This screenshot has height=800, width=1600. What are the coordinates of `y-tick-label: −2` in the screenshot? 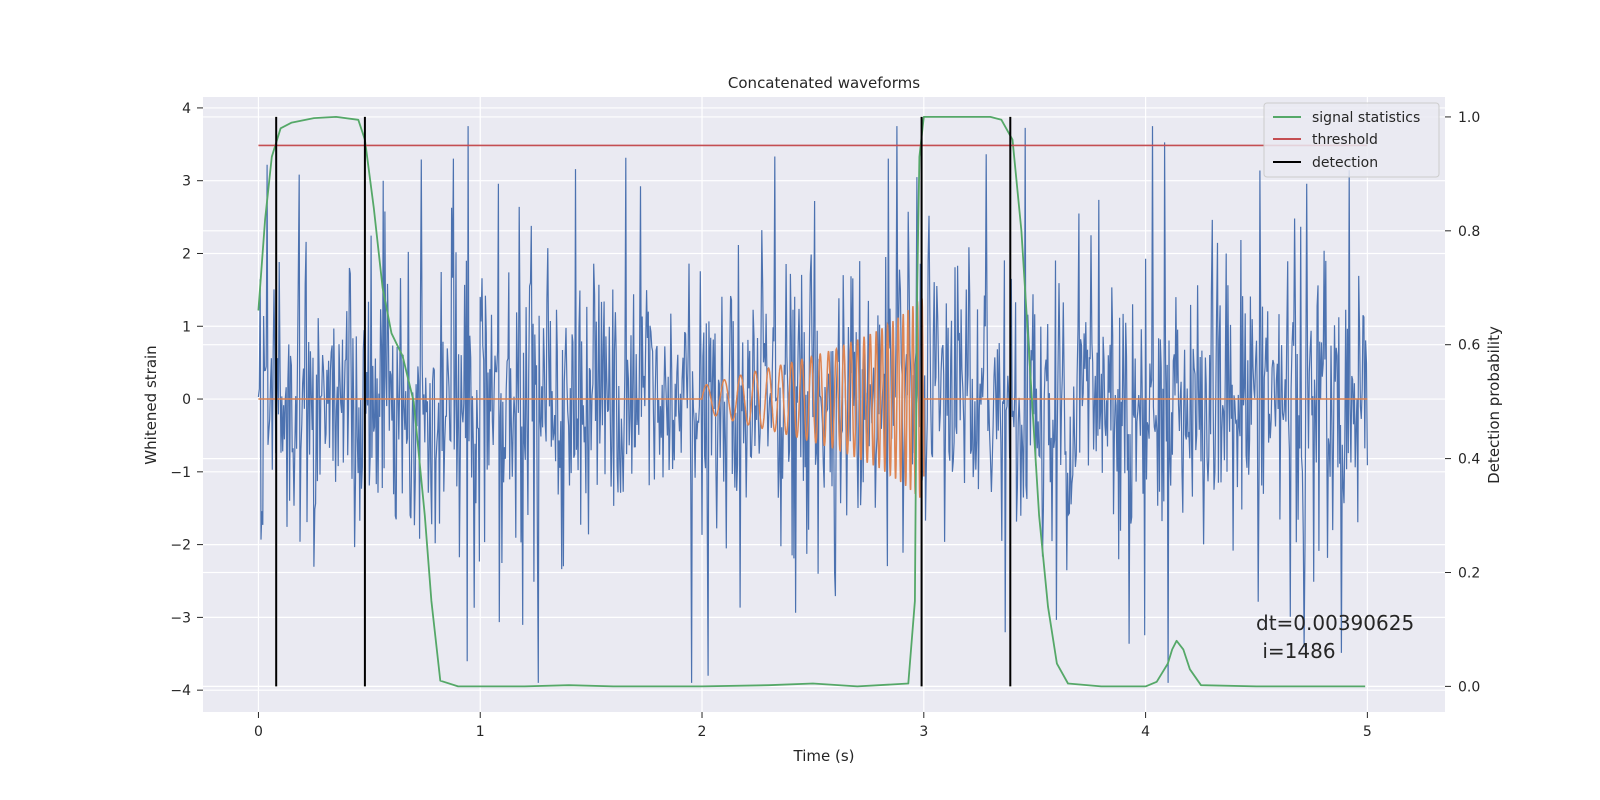 It's located at (180, 546).